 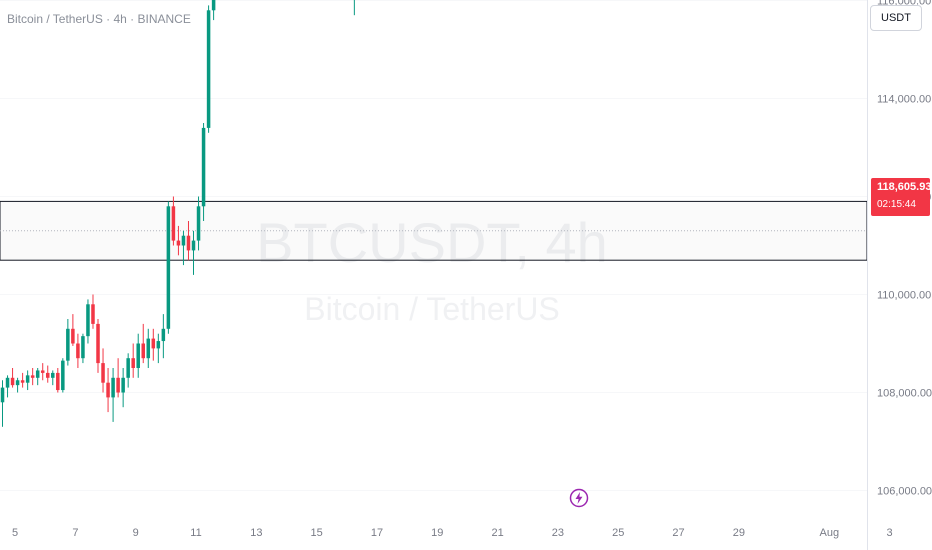 What do you see at coordinates (15, 533) in the screenshot?
I see `time-tick-label: 5` at bounding box center [15, 533].